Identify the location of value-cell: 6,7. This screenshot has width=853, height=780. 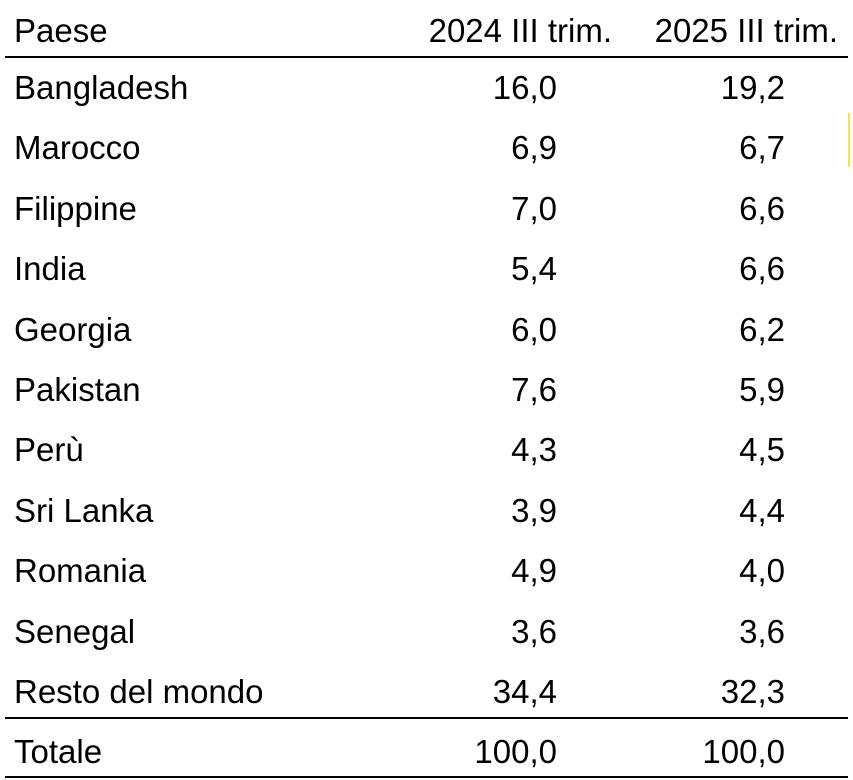
(762, 148).